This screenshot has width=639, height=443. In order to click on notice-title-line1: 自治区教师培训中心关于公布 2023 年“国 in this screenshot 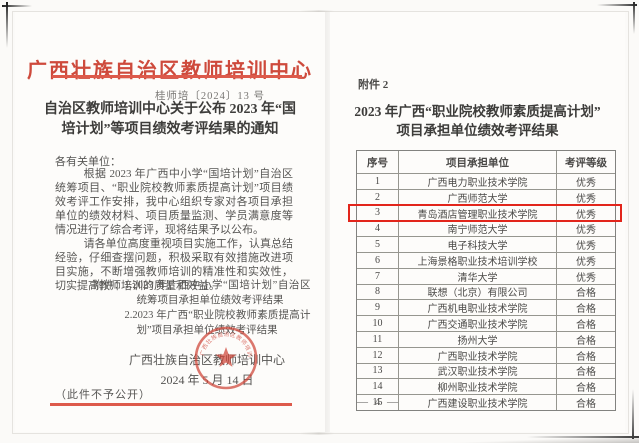, I will do `click(170, 109)`.